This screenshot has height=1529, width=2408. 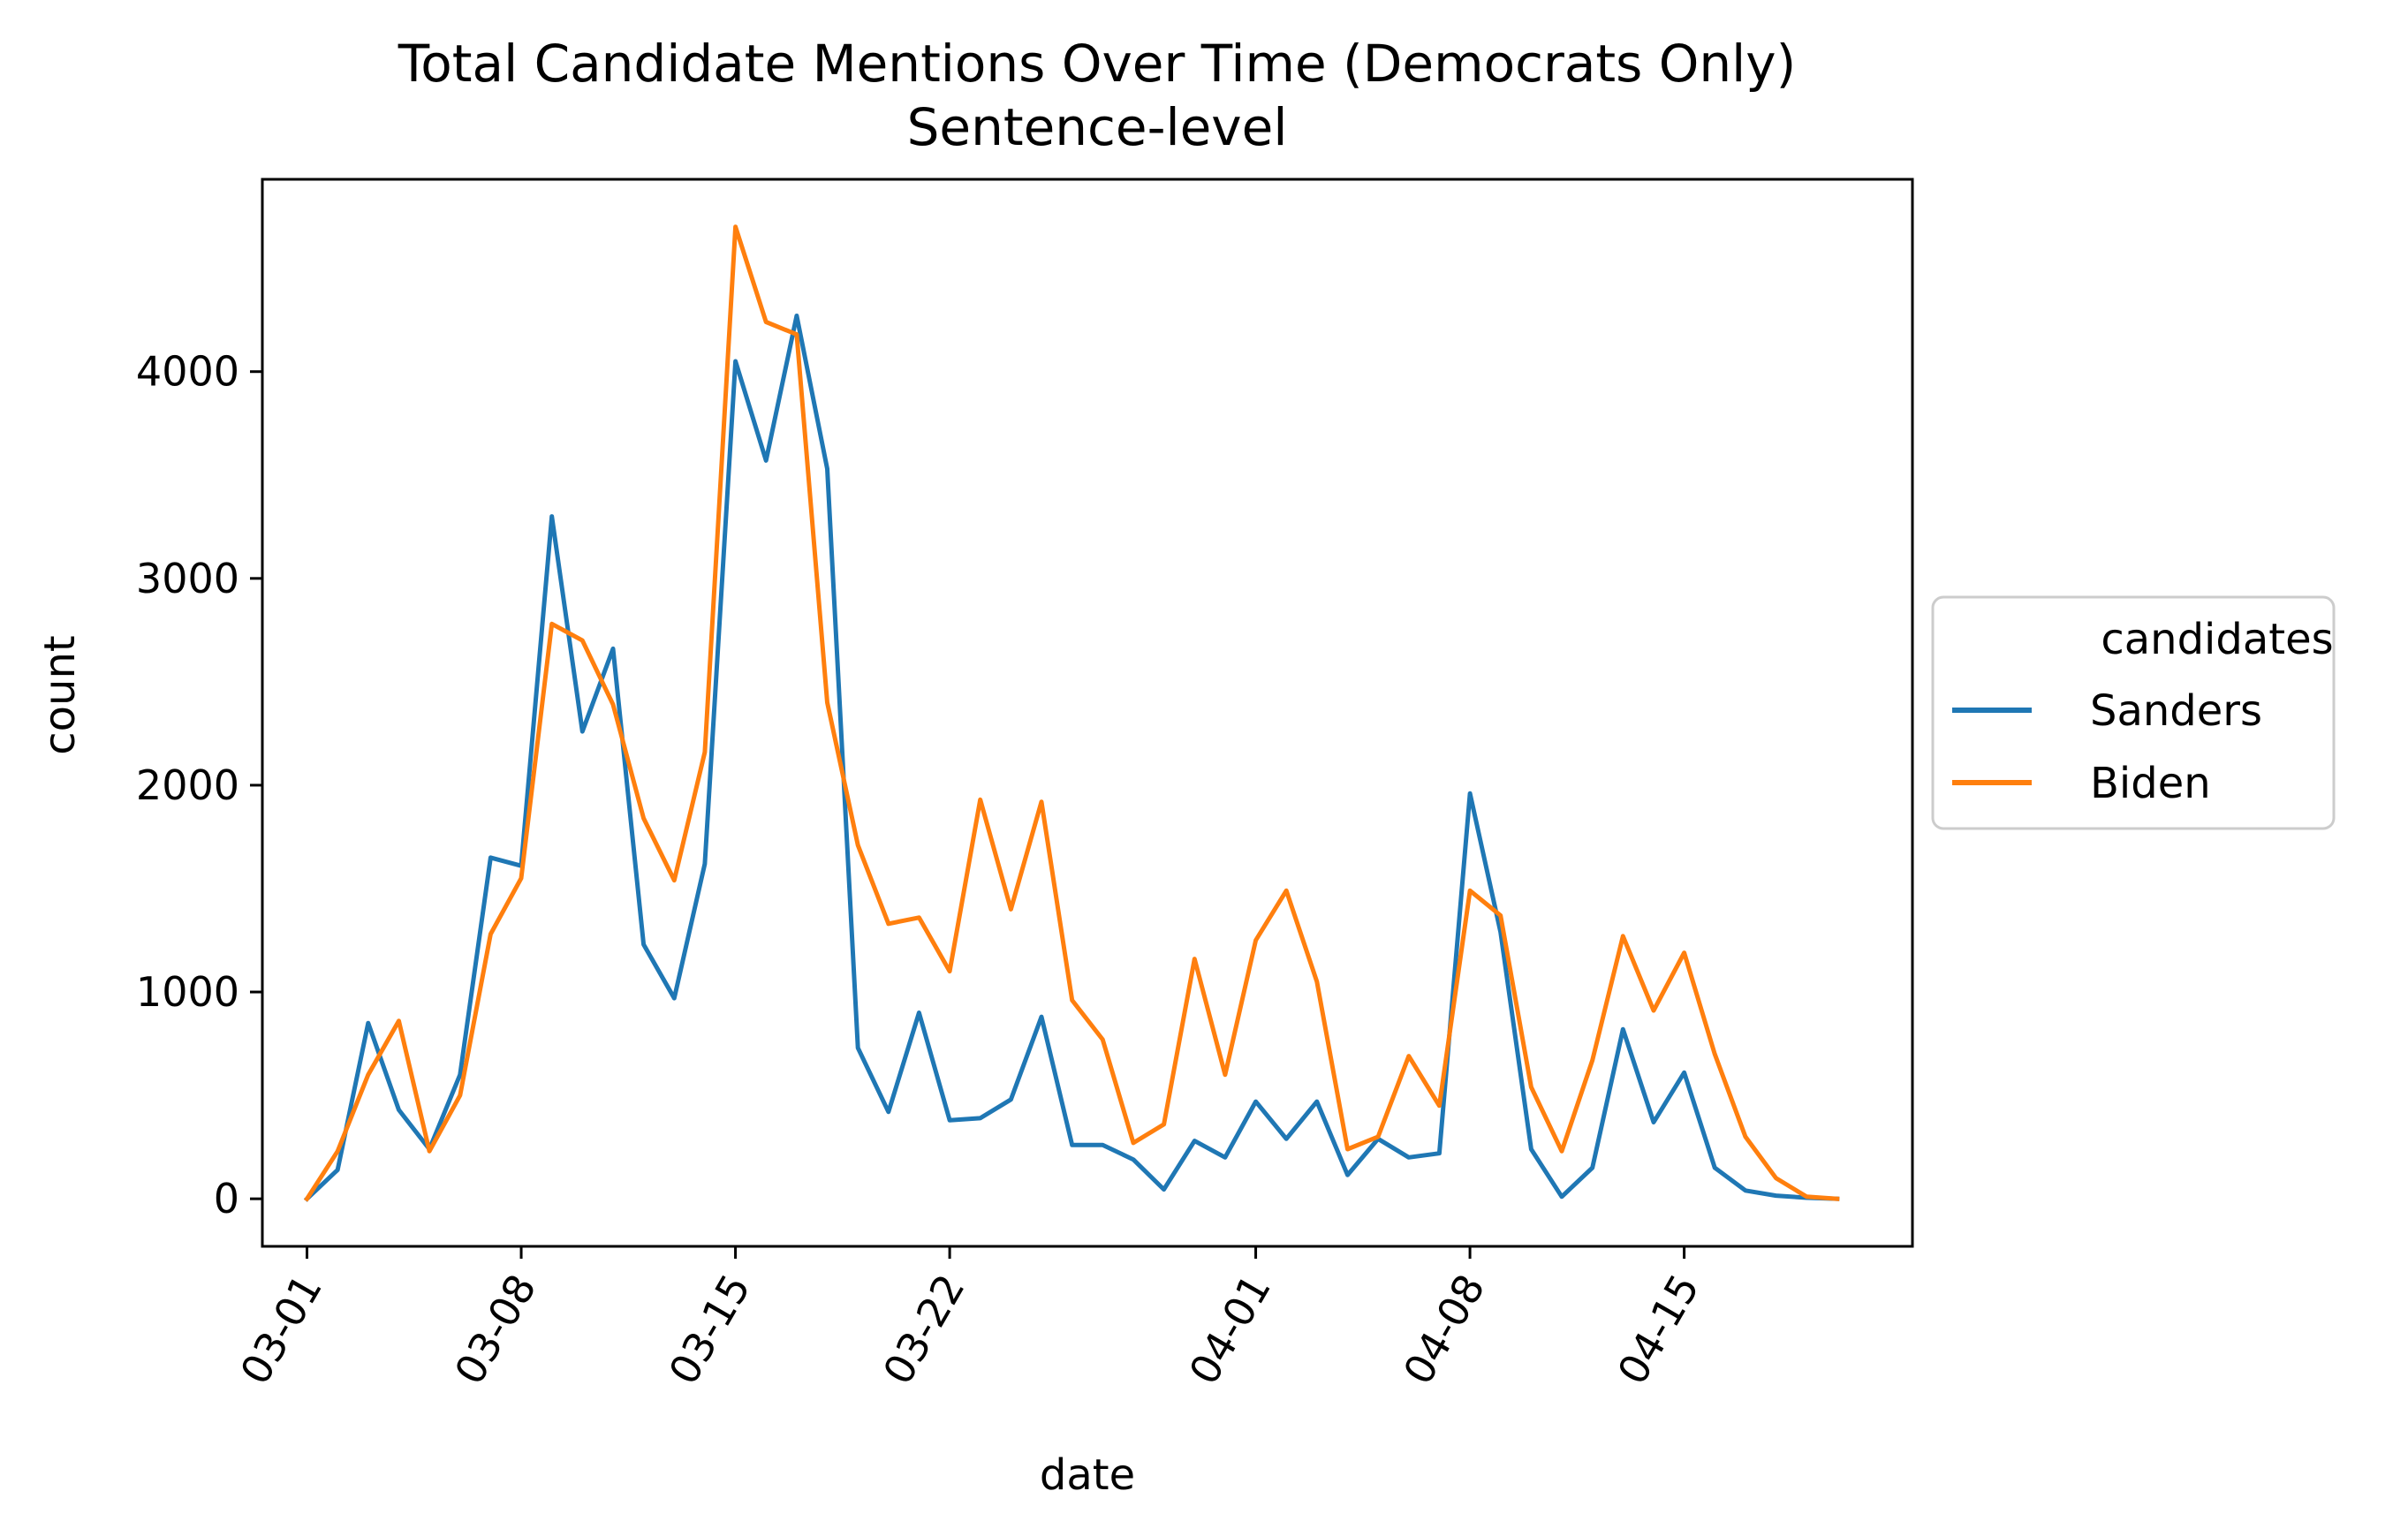 What do you see at coordinates (1087, 1475) in the screenshot?
I see `x-axis-label: date` at bounding box center [1087, 1475].